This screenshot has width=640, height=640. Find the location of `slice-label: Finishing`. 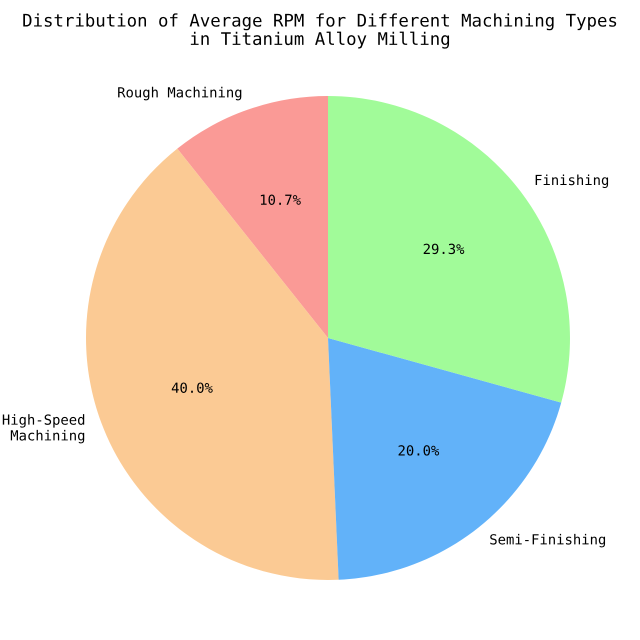

slice-label: Finishing is located at coordinates (572, 181).